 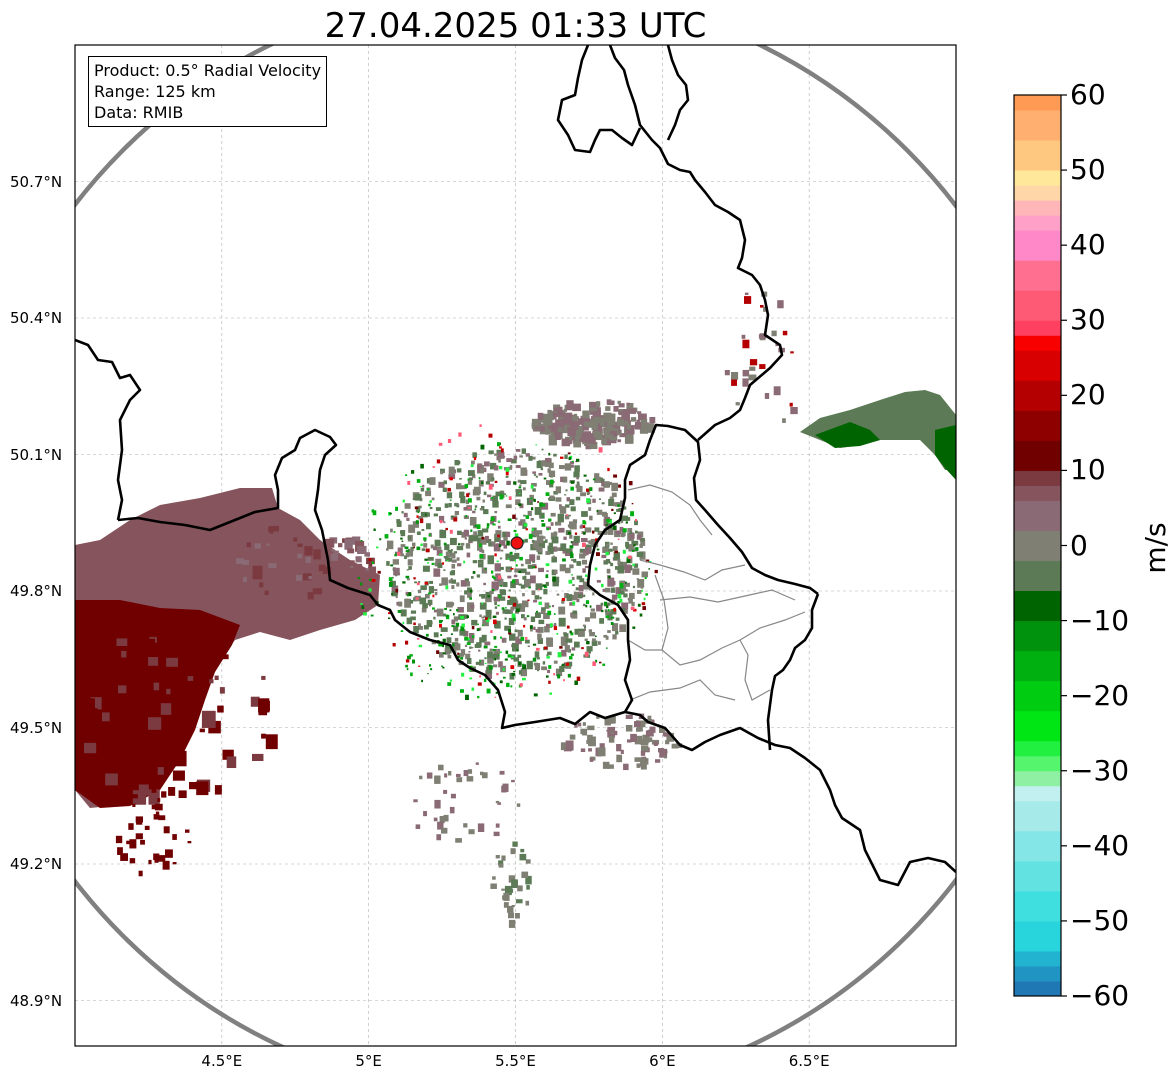 I want to click on map-title: 27.04.2025 01:33 UTC, so click(x=515, y=26).